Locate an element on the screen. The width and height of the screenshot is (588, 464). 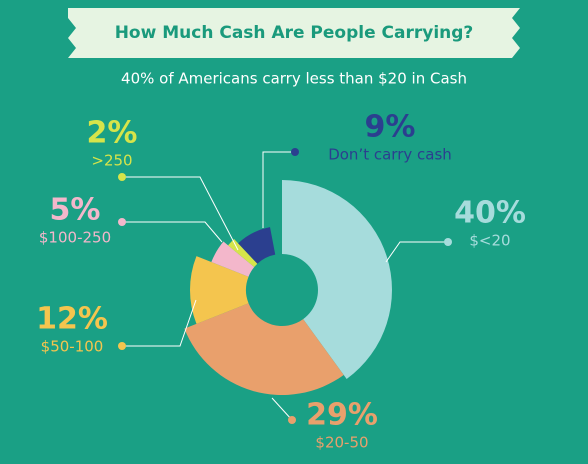
title-banner is located at coordinates (294, 33).